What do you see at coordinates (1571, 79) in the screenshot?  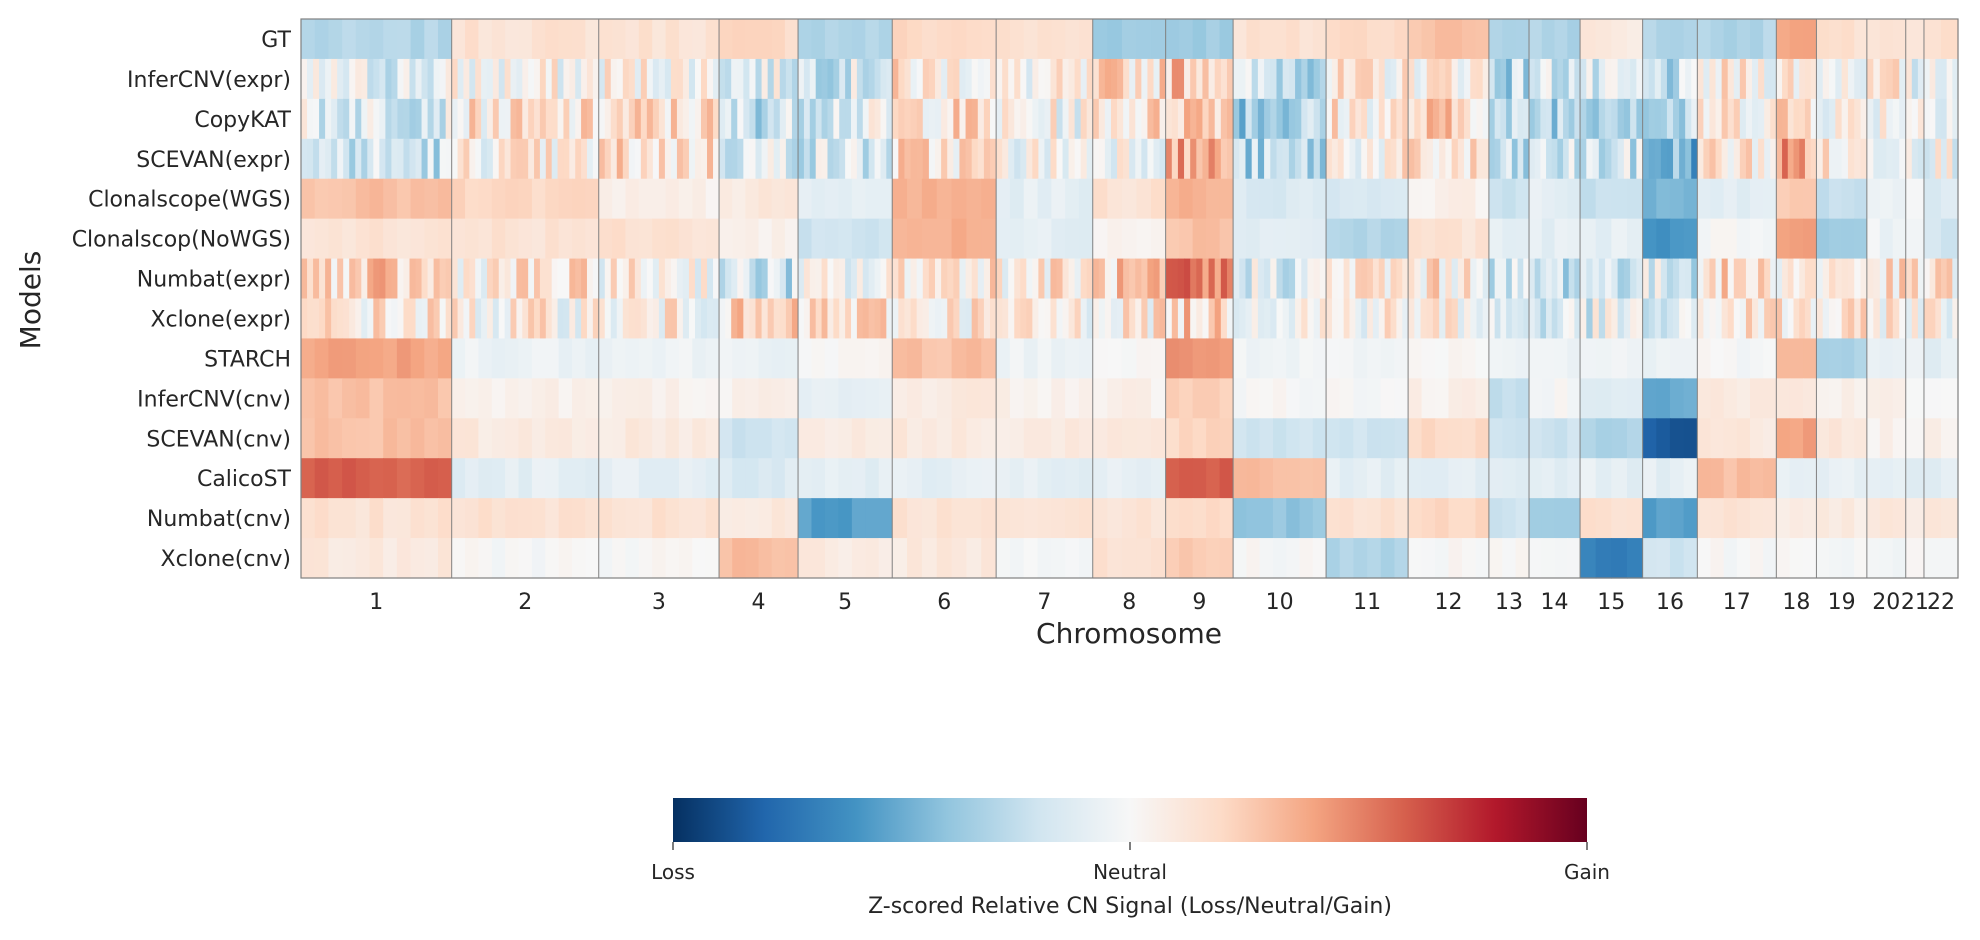 I see `heatmap-cell-2-chr14` at bounding box center [1571, 79].